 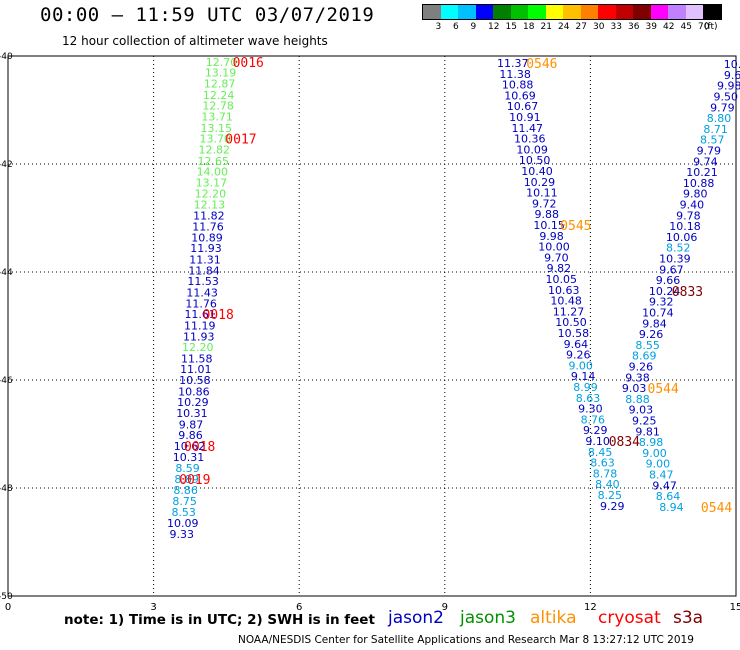 What do you see at coordinates (709, 151) in the screenshot?
I see `wave-height-label: 9.79` at bounding box center [709, 151].